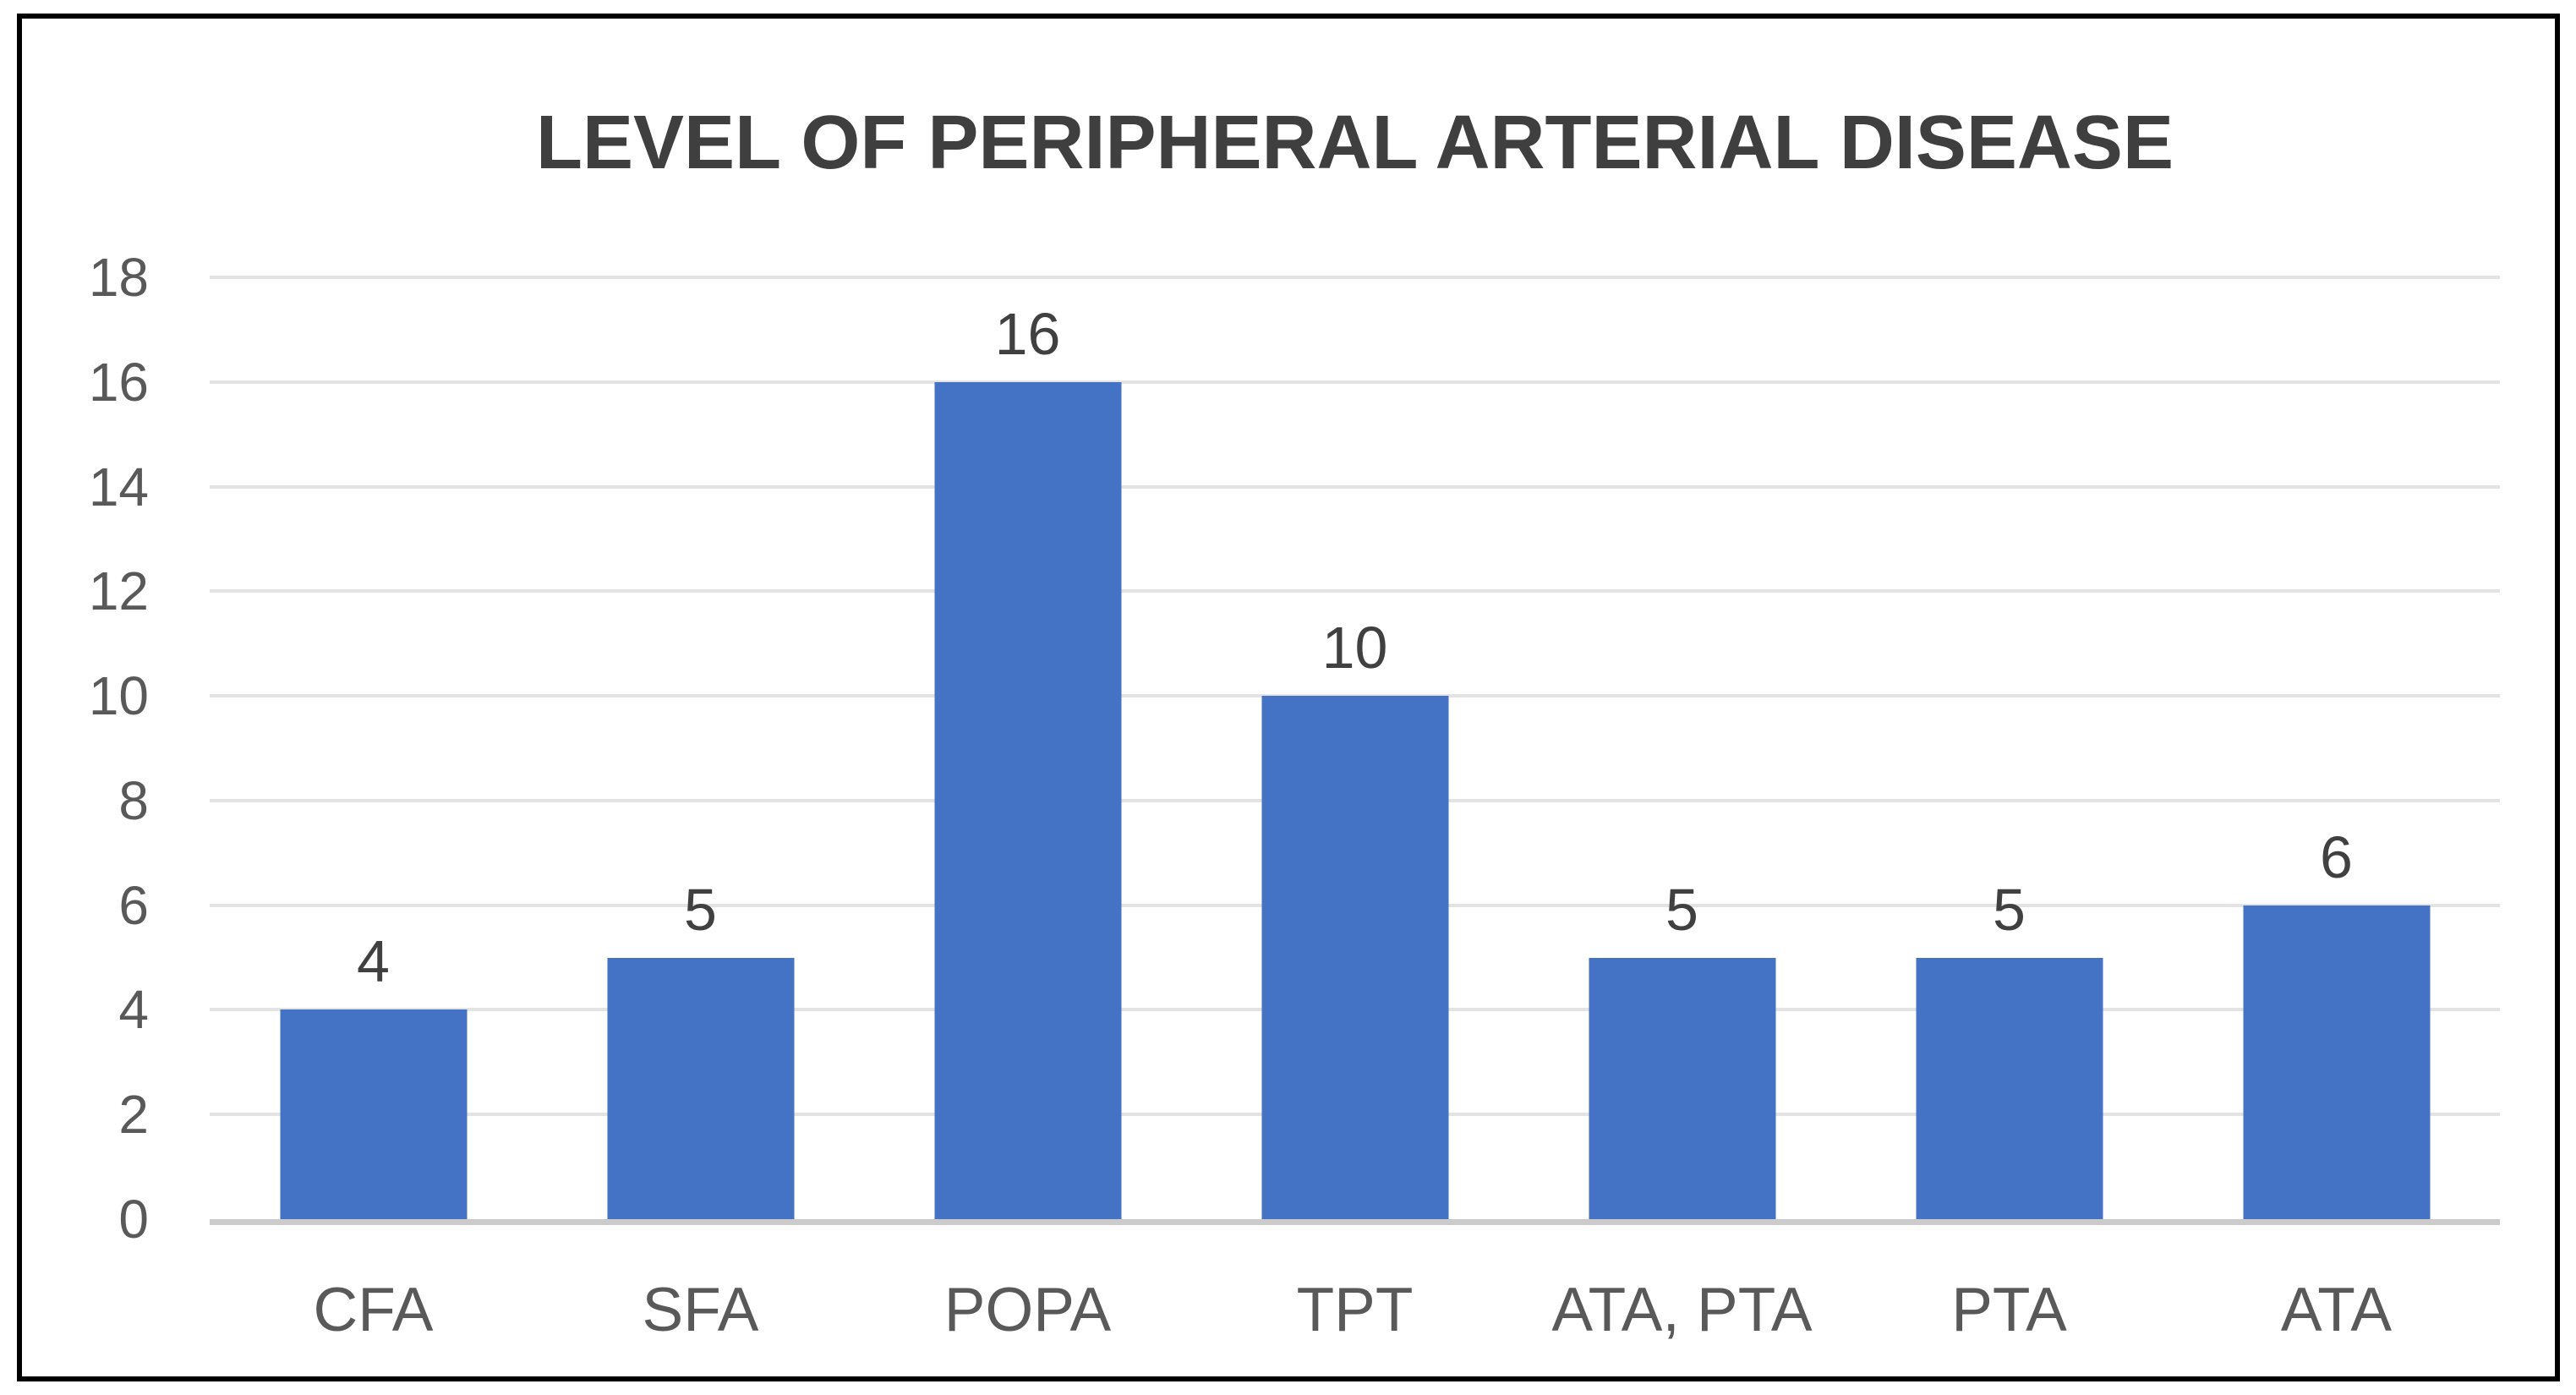  What do you see at coordinates (700, 1310) in the screenshot?
I see `category-label-sfa: SFA` at bounding box center [700, 1310].